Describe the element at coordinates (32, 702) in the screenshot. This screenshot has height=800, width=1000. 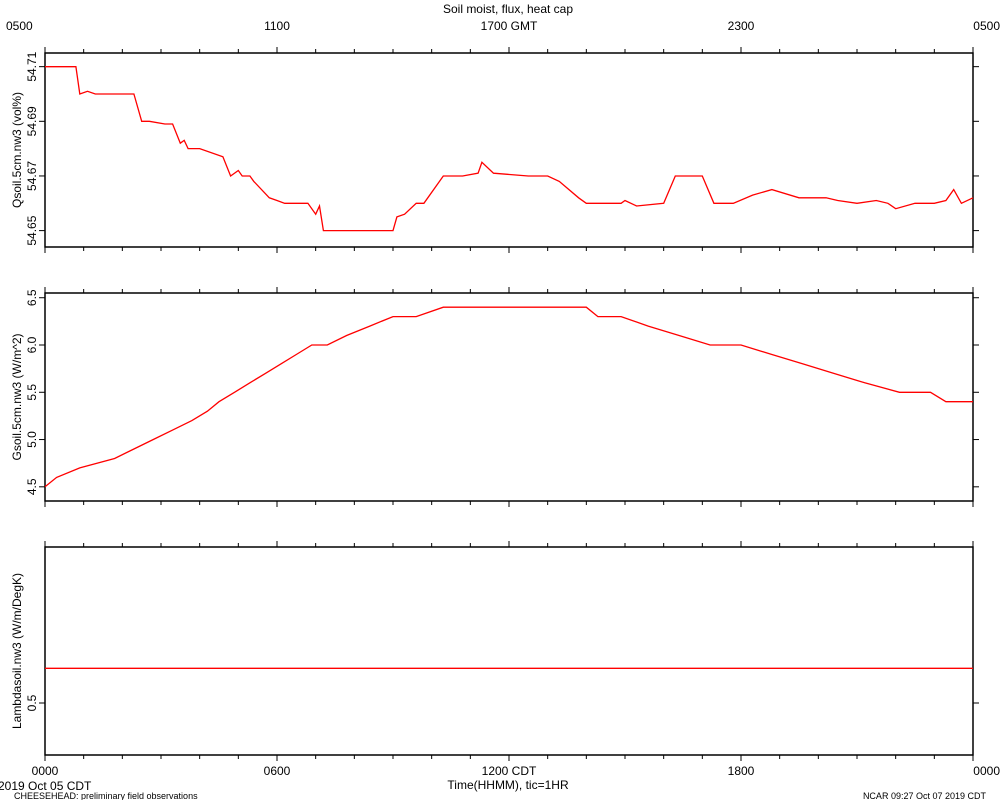
I see `y-tick-label: 0.5` at that location.